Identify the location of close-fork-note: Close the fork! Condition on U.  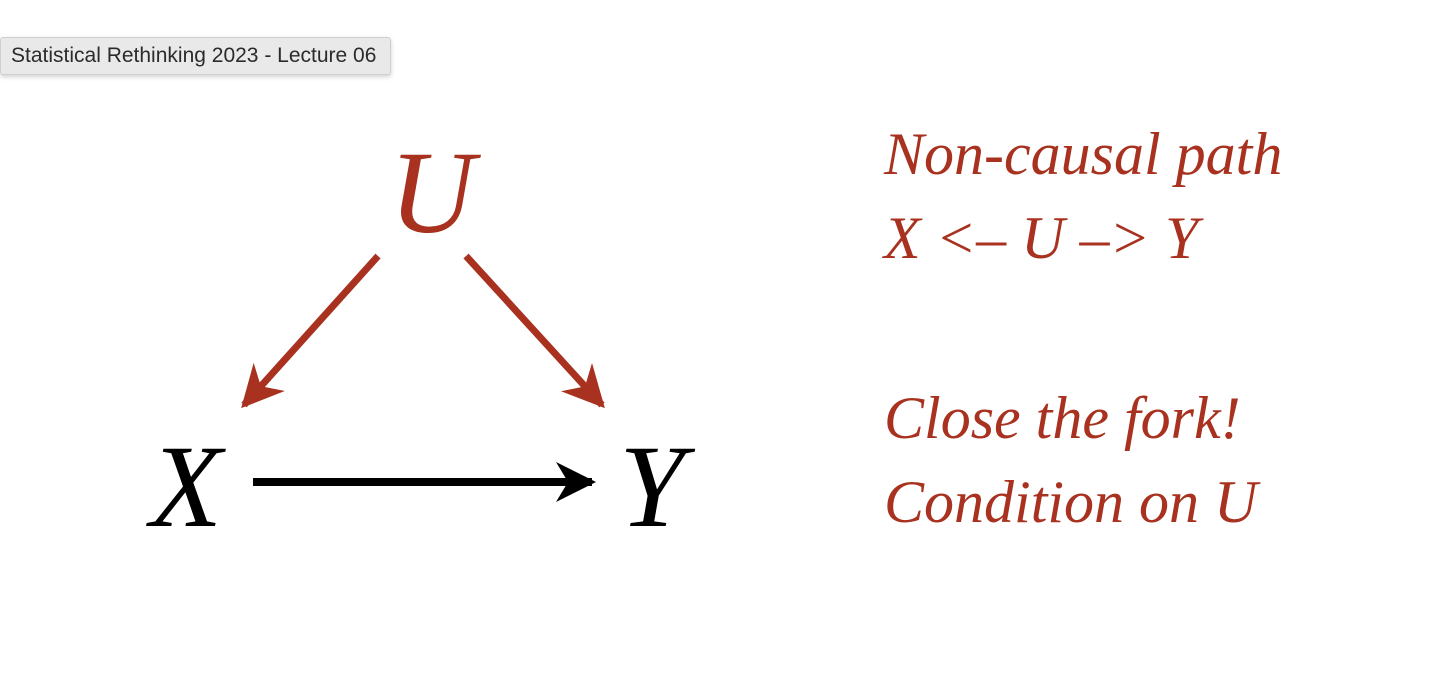
(1070, 460).